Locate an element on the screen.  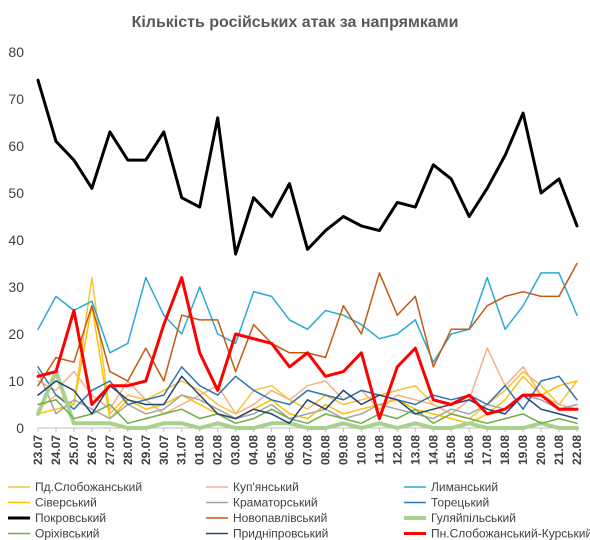
x-tick-label: 19.08 is located at coordinates (523, 450).